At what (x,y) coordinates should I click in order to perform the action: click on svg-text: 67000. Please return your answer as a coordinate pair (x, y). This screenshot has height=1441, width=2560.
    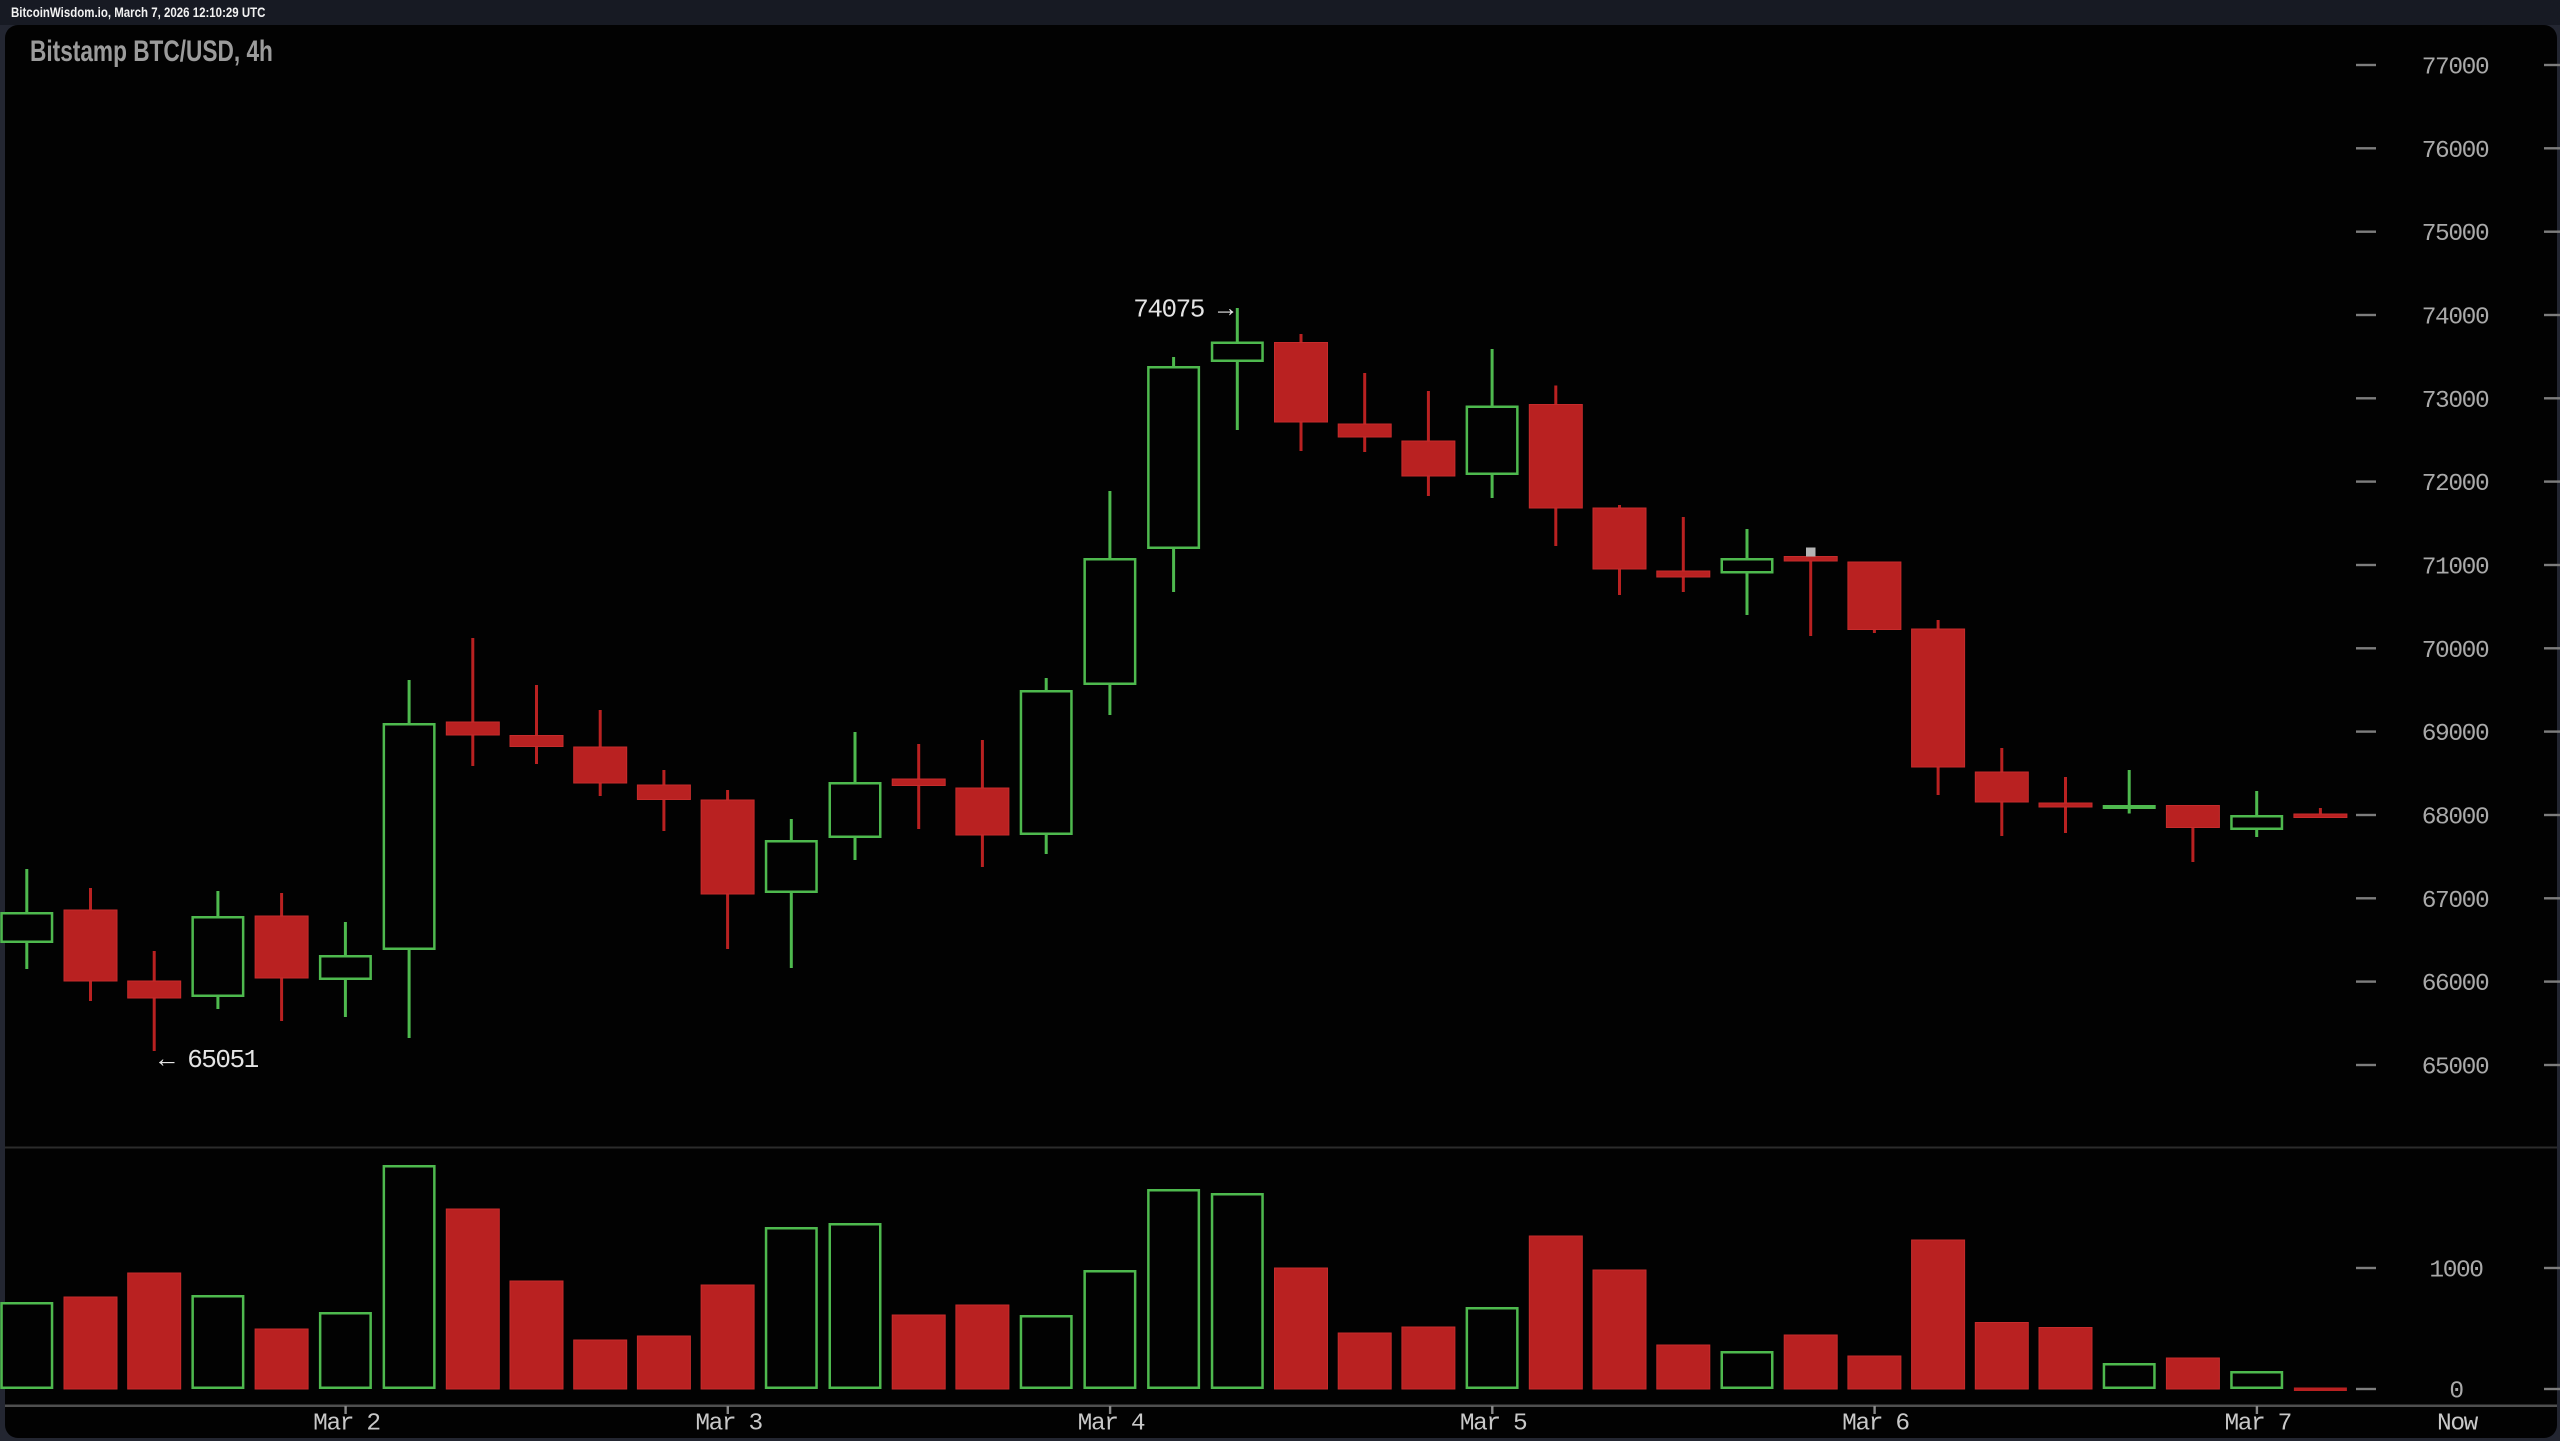
    Looking at the image, I should click on (2455, 901).